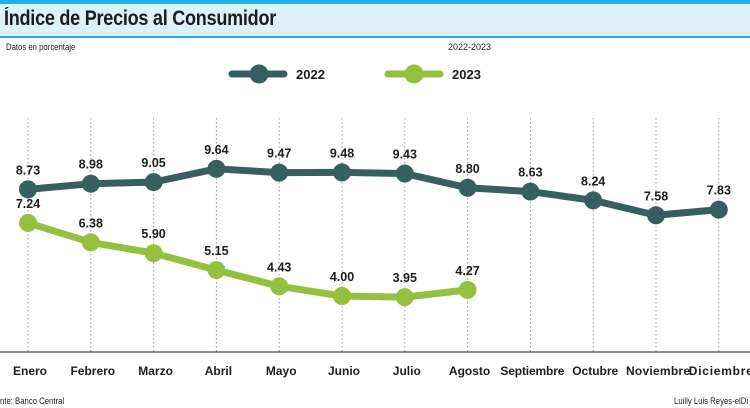 This screenshot has width=750, height=408. I want to click on chart-title: Índice de Precios al Consumidor, so click(140, 18).